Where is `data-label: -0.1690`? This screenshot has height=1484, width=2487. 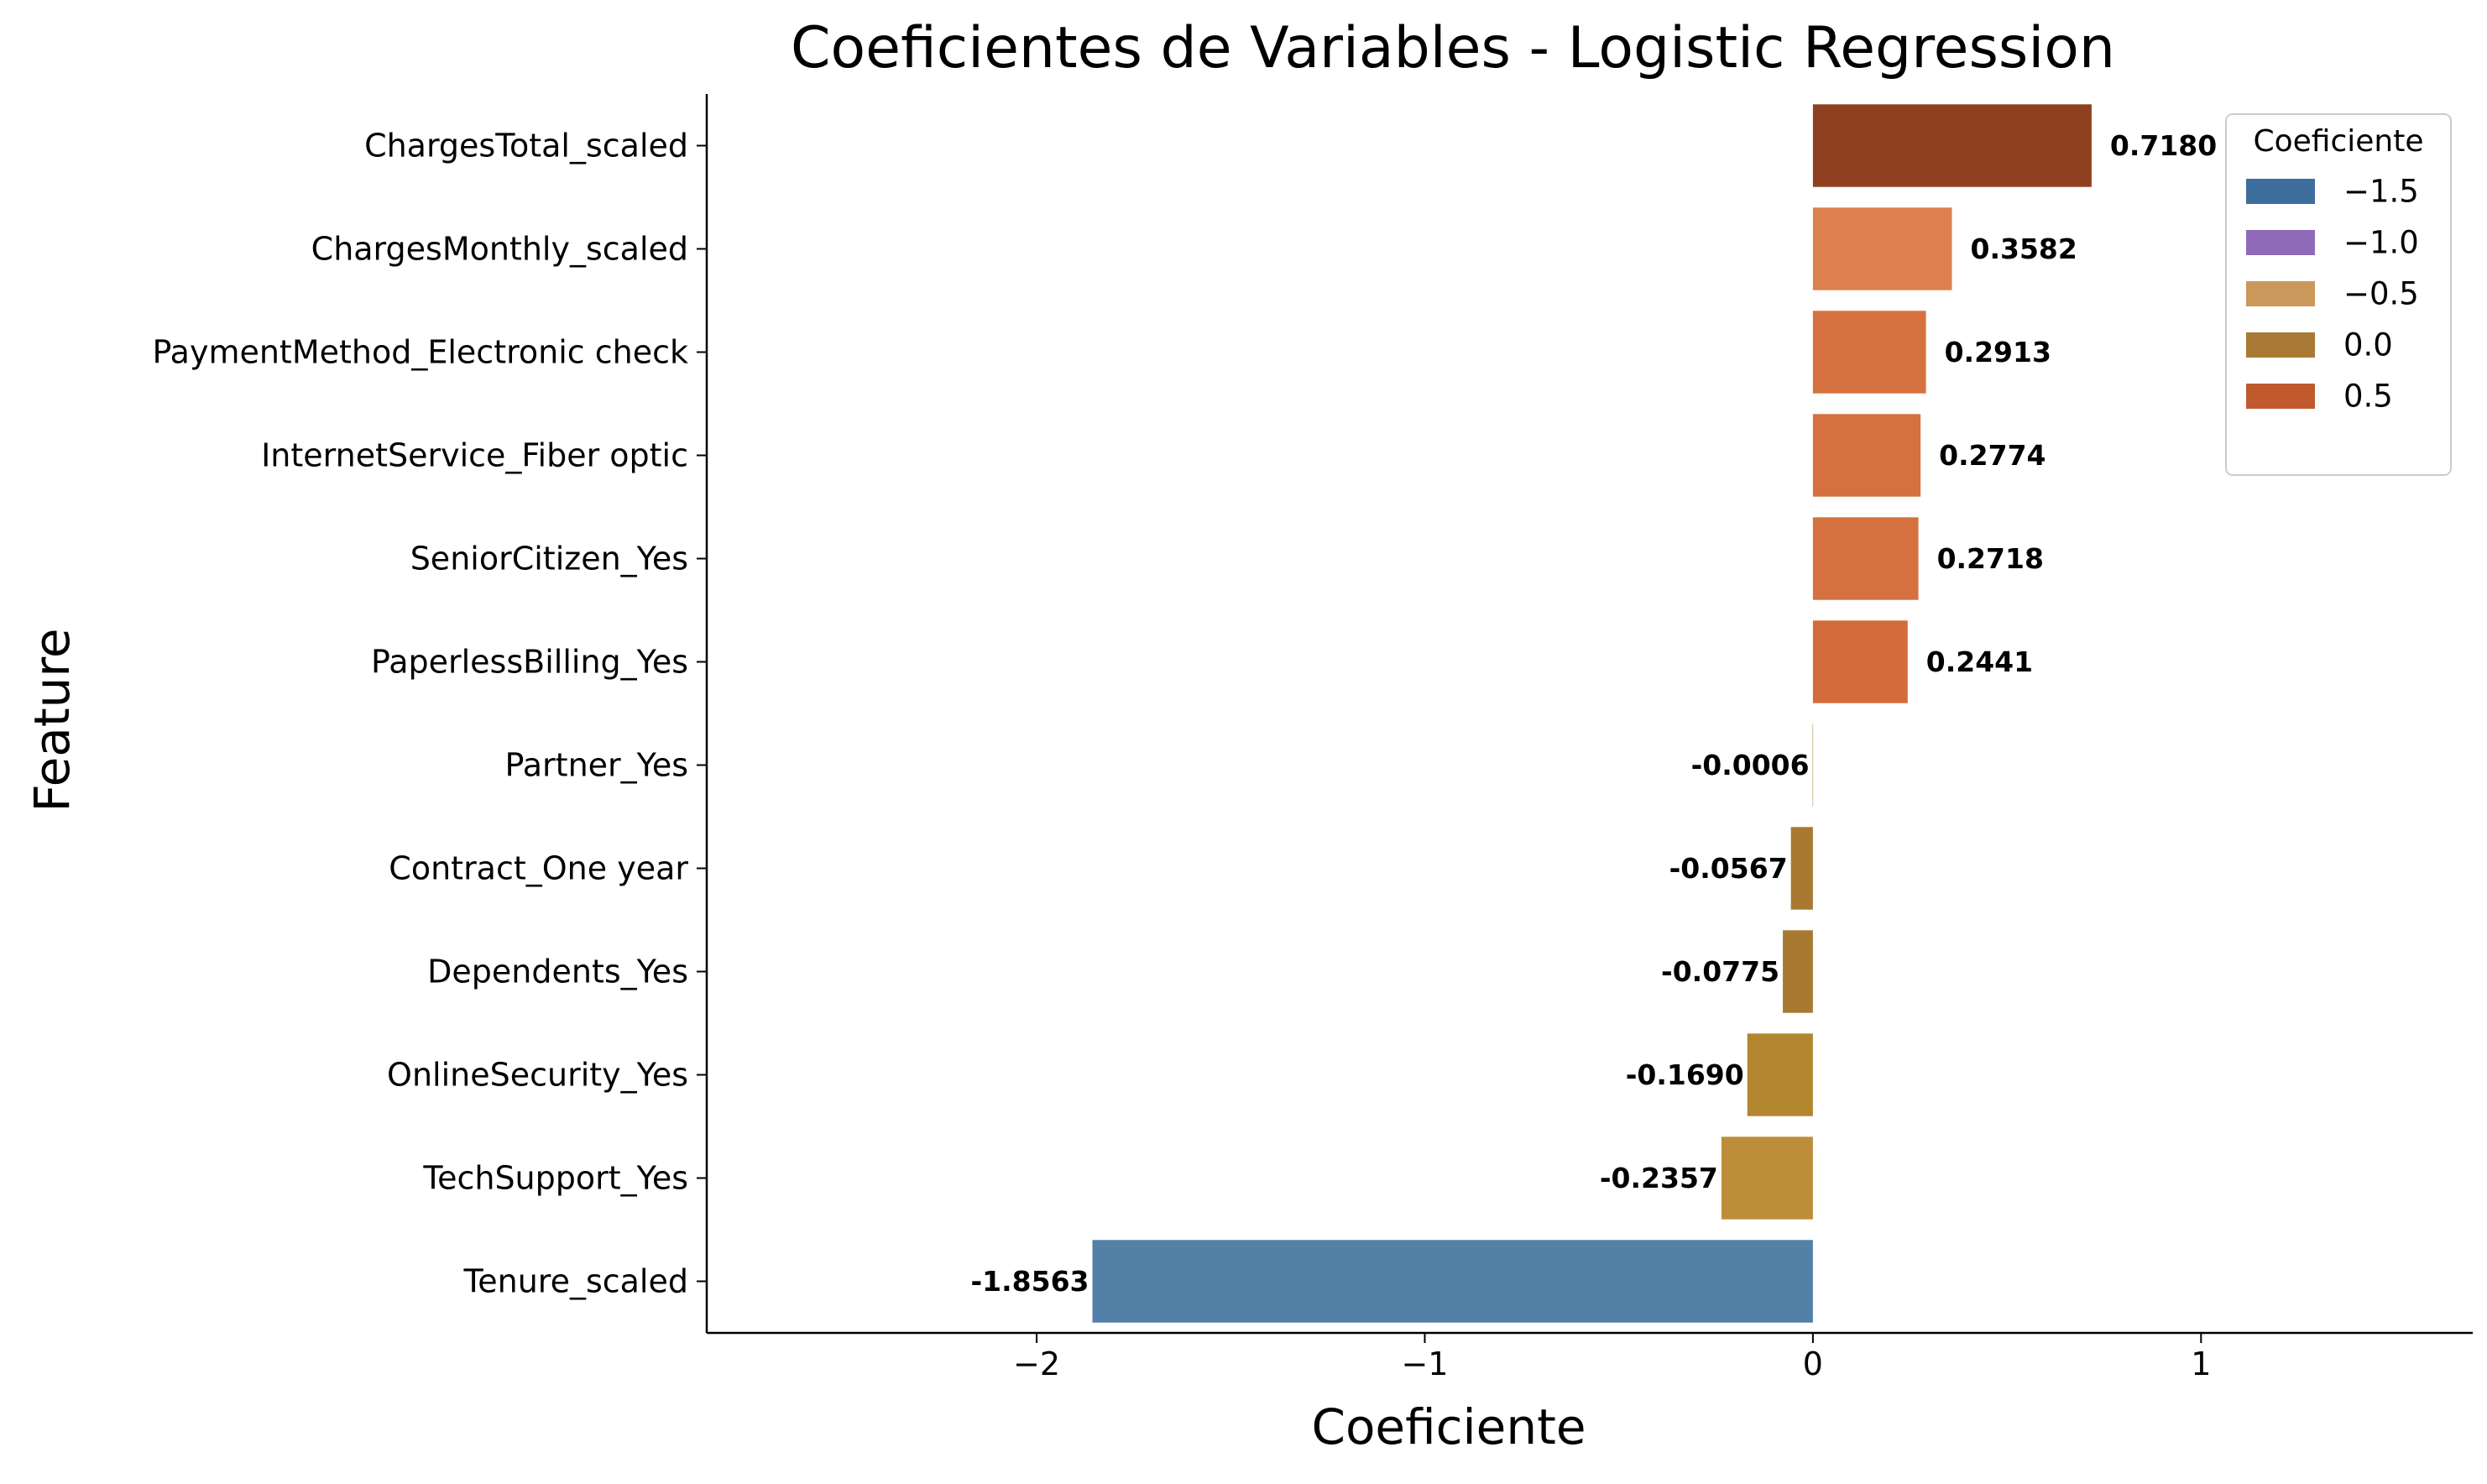 data-label: -0.1690 is located at coordinates (1685, 1074).